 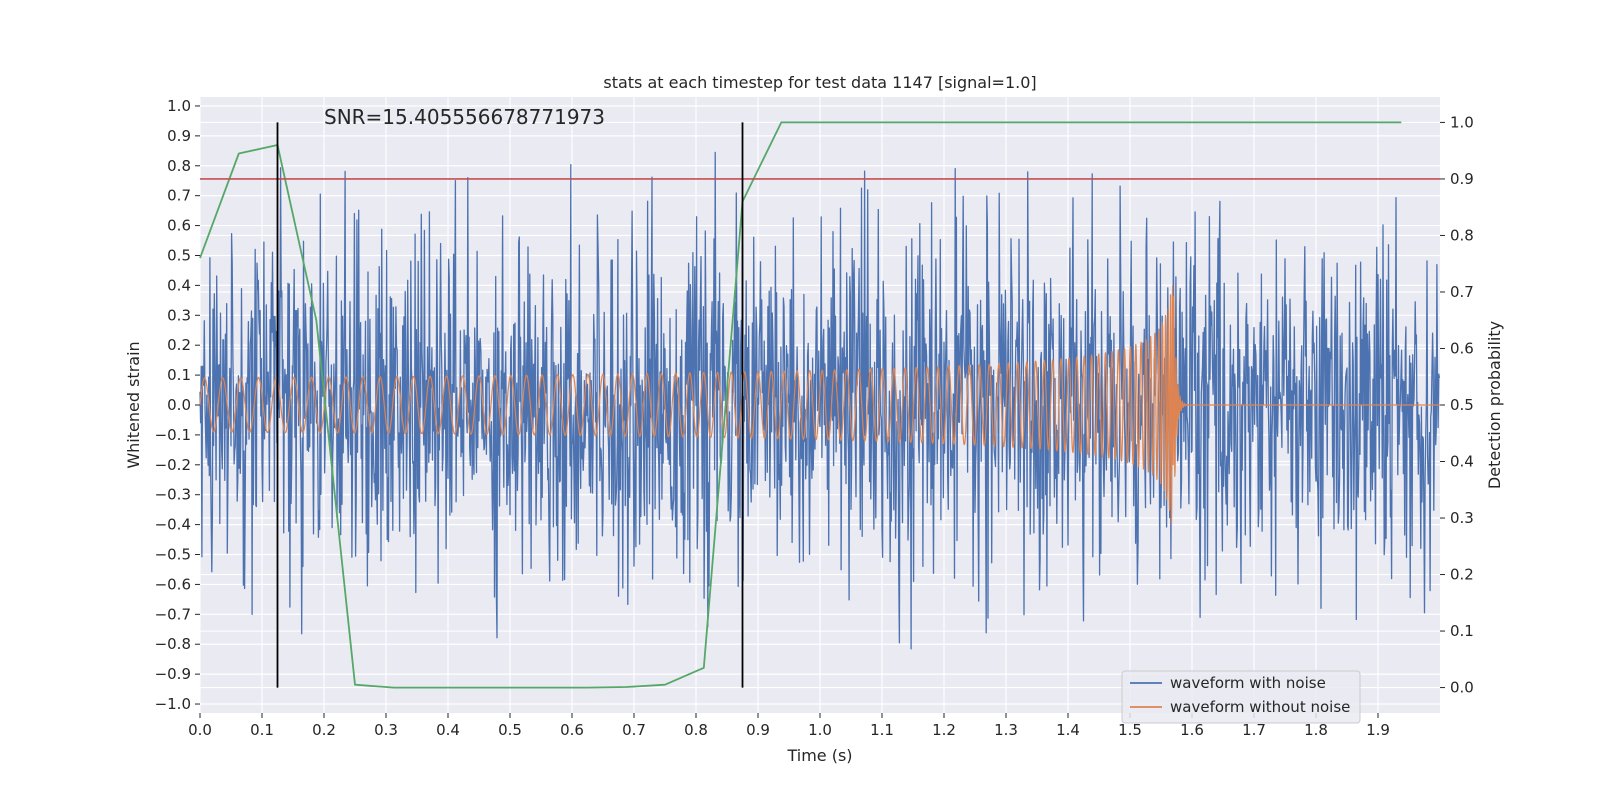 I want to click on y-tick-label: 0.1, so click(x=179, y=375).